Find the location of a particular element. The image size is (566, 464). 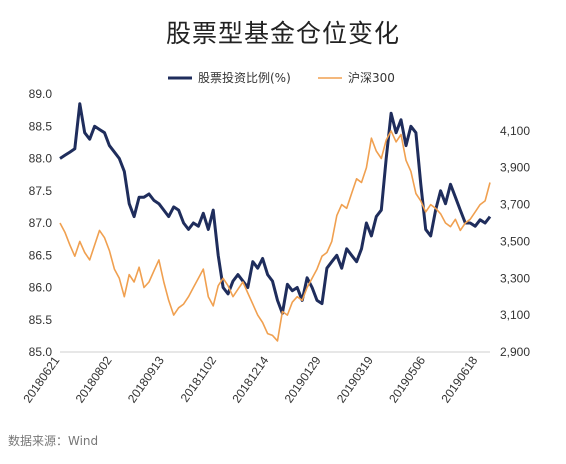

x-tick-label: 20190506 is located at coordinates (407, 379).